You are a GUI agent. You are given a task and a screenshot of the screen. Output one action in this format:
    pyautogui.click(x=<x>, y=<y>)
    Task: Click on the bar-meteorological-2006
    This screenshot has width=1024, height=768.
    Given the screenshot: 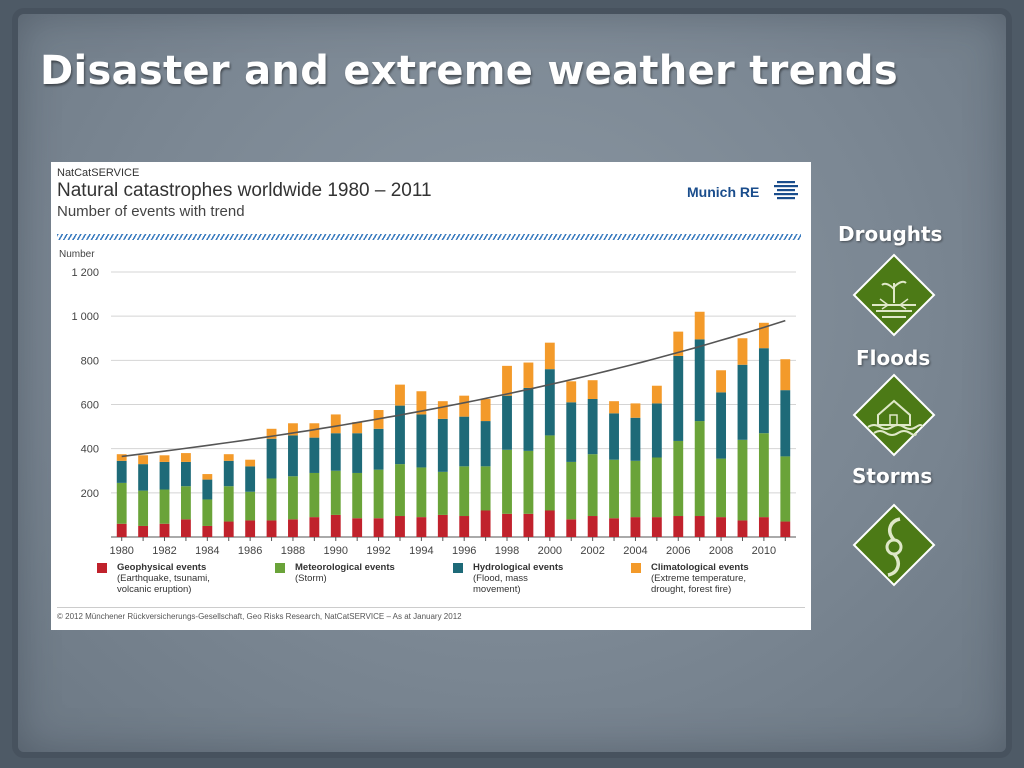 What is the action you would take?
    pyautogui.click(x=678, y=478)
    